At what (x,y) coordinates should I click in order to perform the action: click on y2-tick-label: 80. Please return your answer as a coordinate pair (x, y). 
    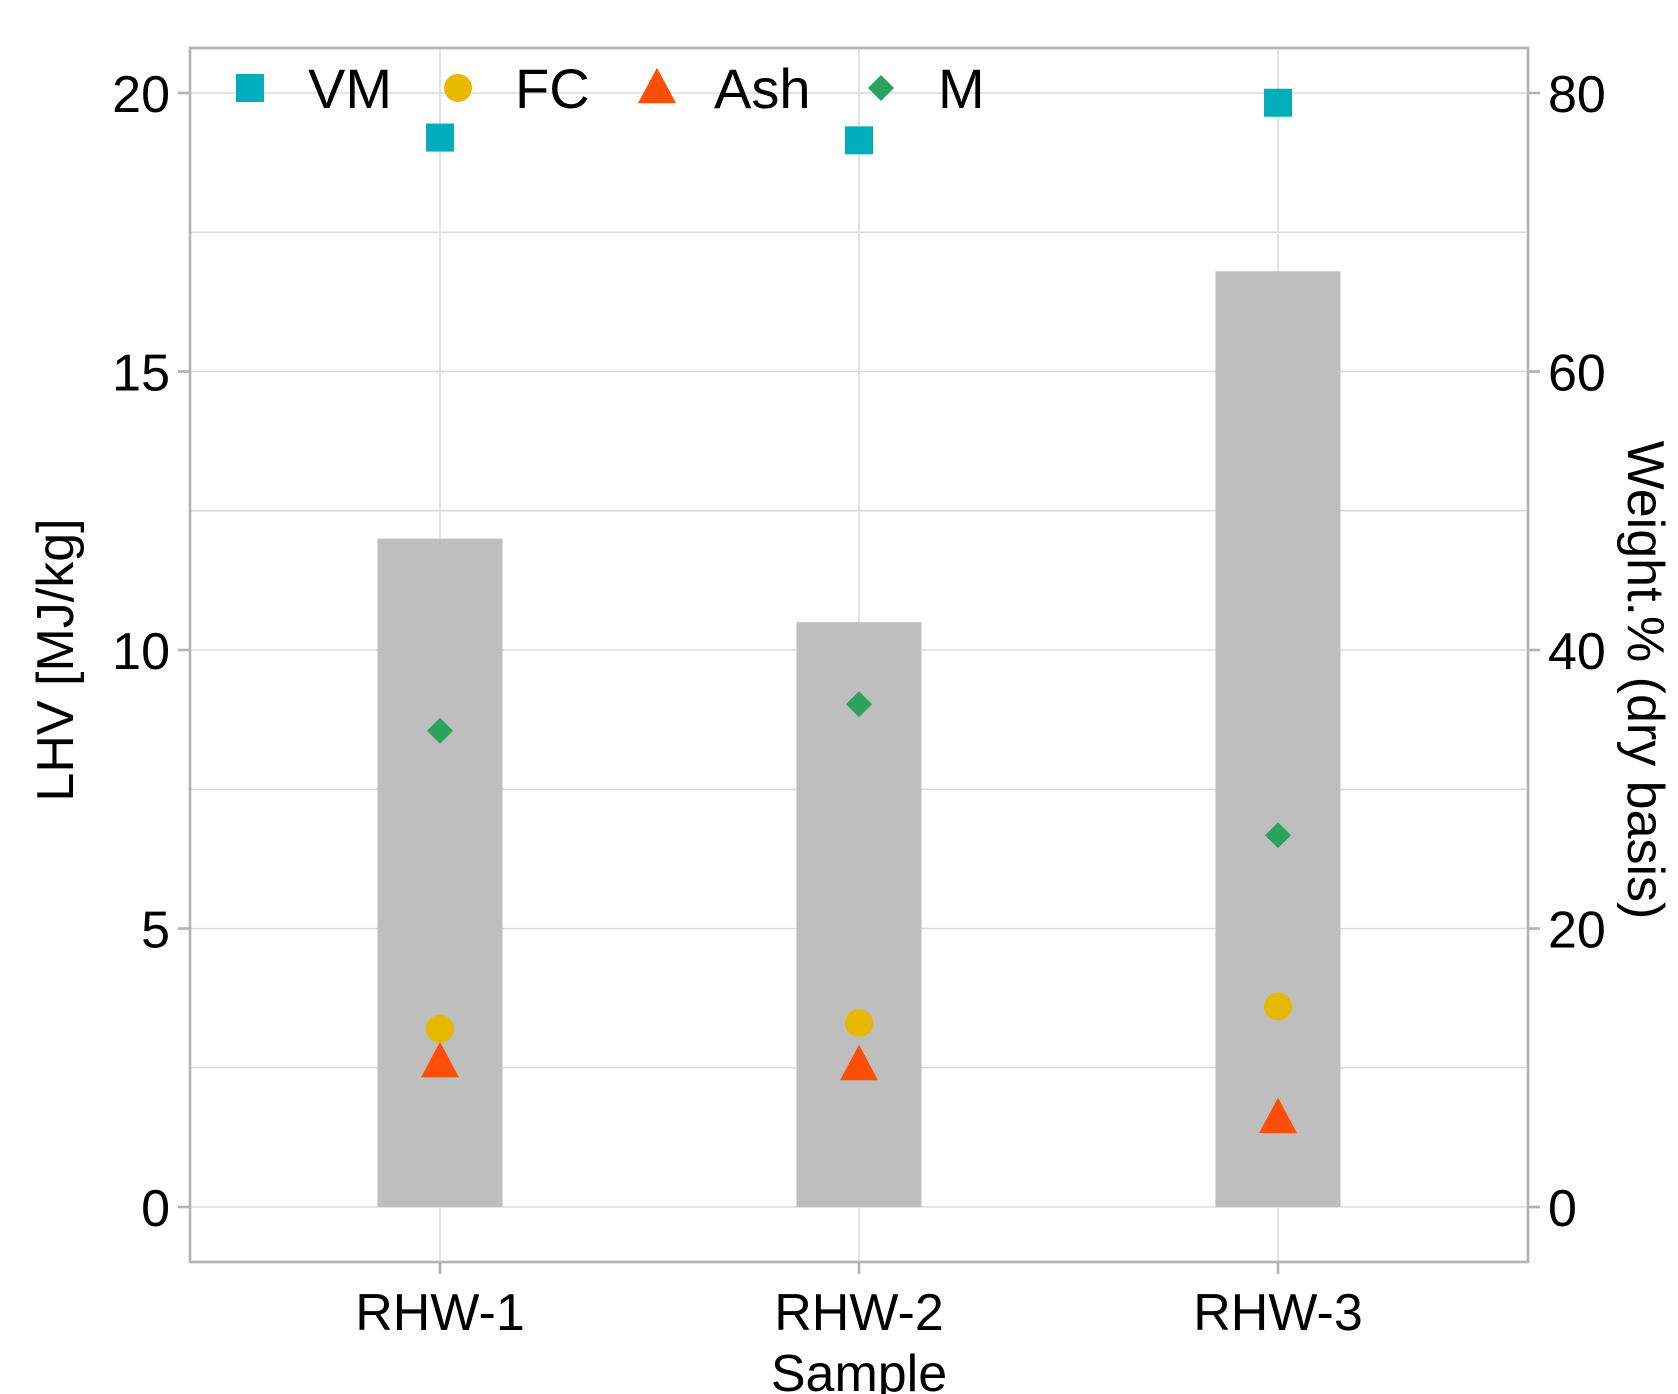
    Looking at the image, I should click on (1577, 95).